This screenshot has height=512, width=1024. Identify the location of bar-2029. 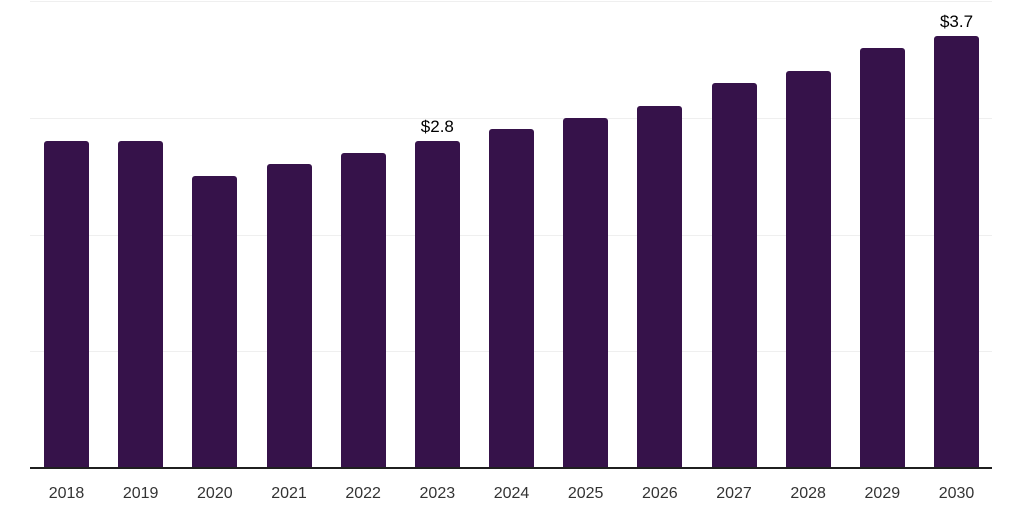
(882, 257).